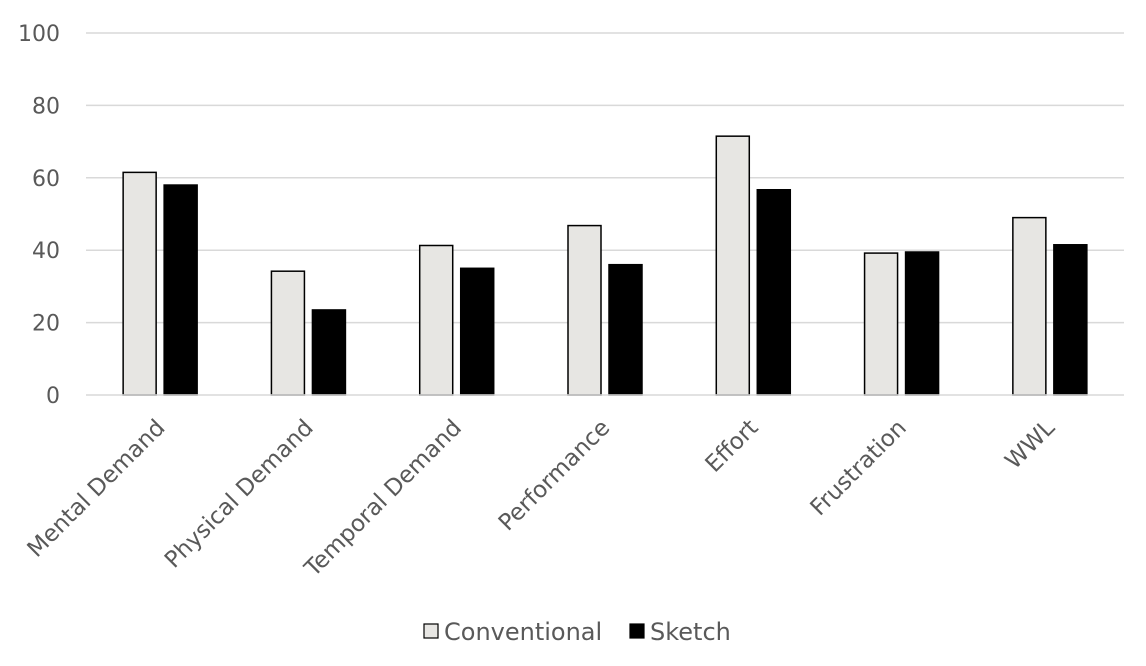 The height and width of the screenshot is (666, 1146). I want to click on legend-swatch-conventional, so click(431, 631).